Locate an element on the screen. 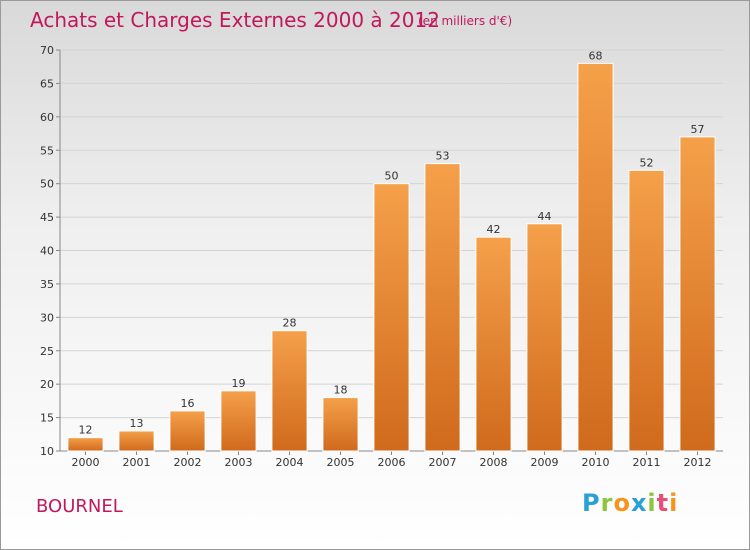 This screenshot has width=750, height=550. chart-subtitle: (en milliers d'€) is located at coordinates (465, 21).